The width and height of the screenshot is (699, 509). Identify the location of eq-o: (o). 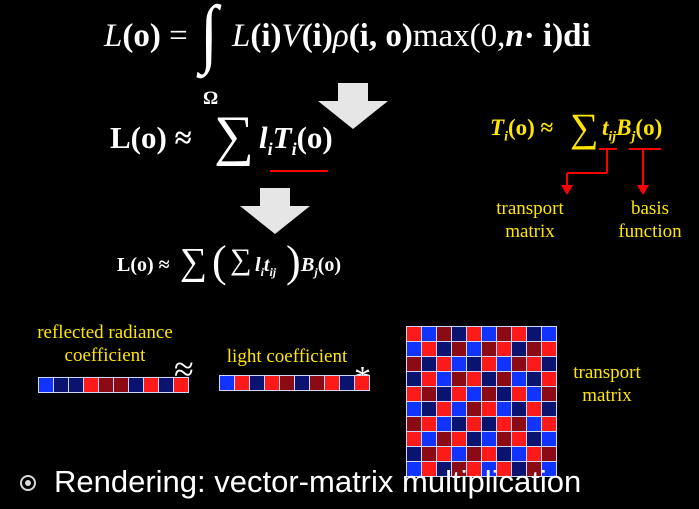
(141, 36).